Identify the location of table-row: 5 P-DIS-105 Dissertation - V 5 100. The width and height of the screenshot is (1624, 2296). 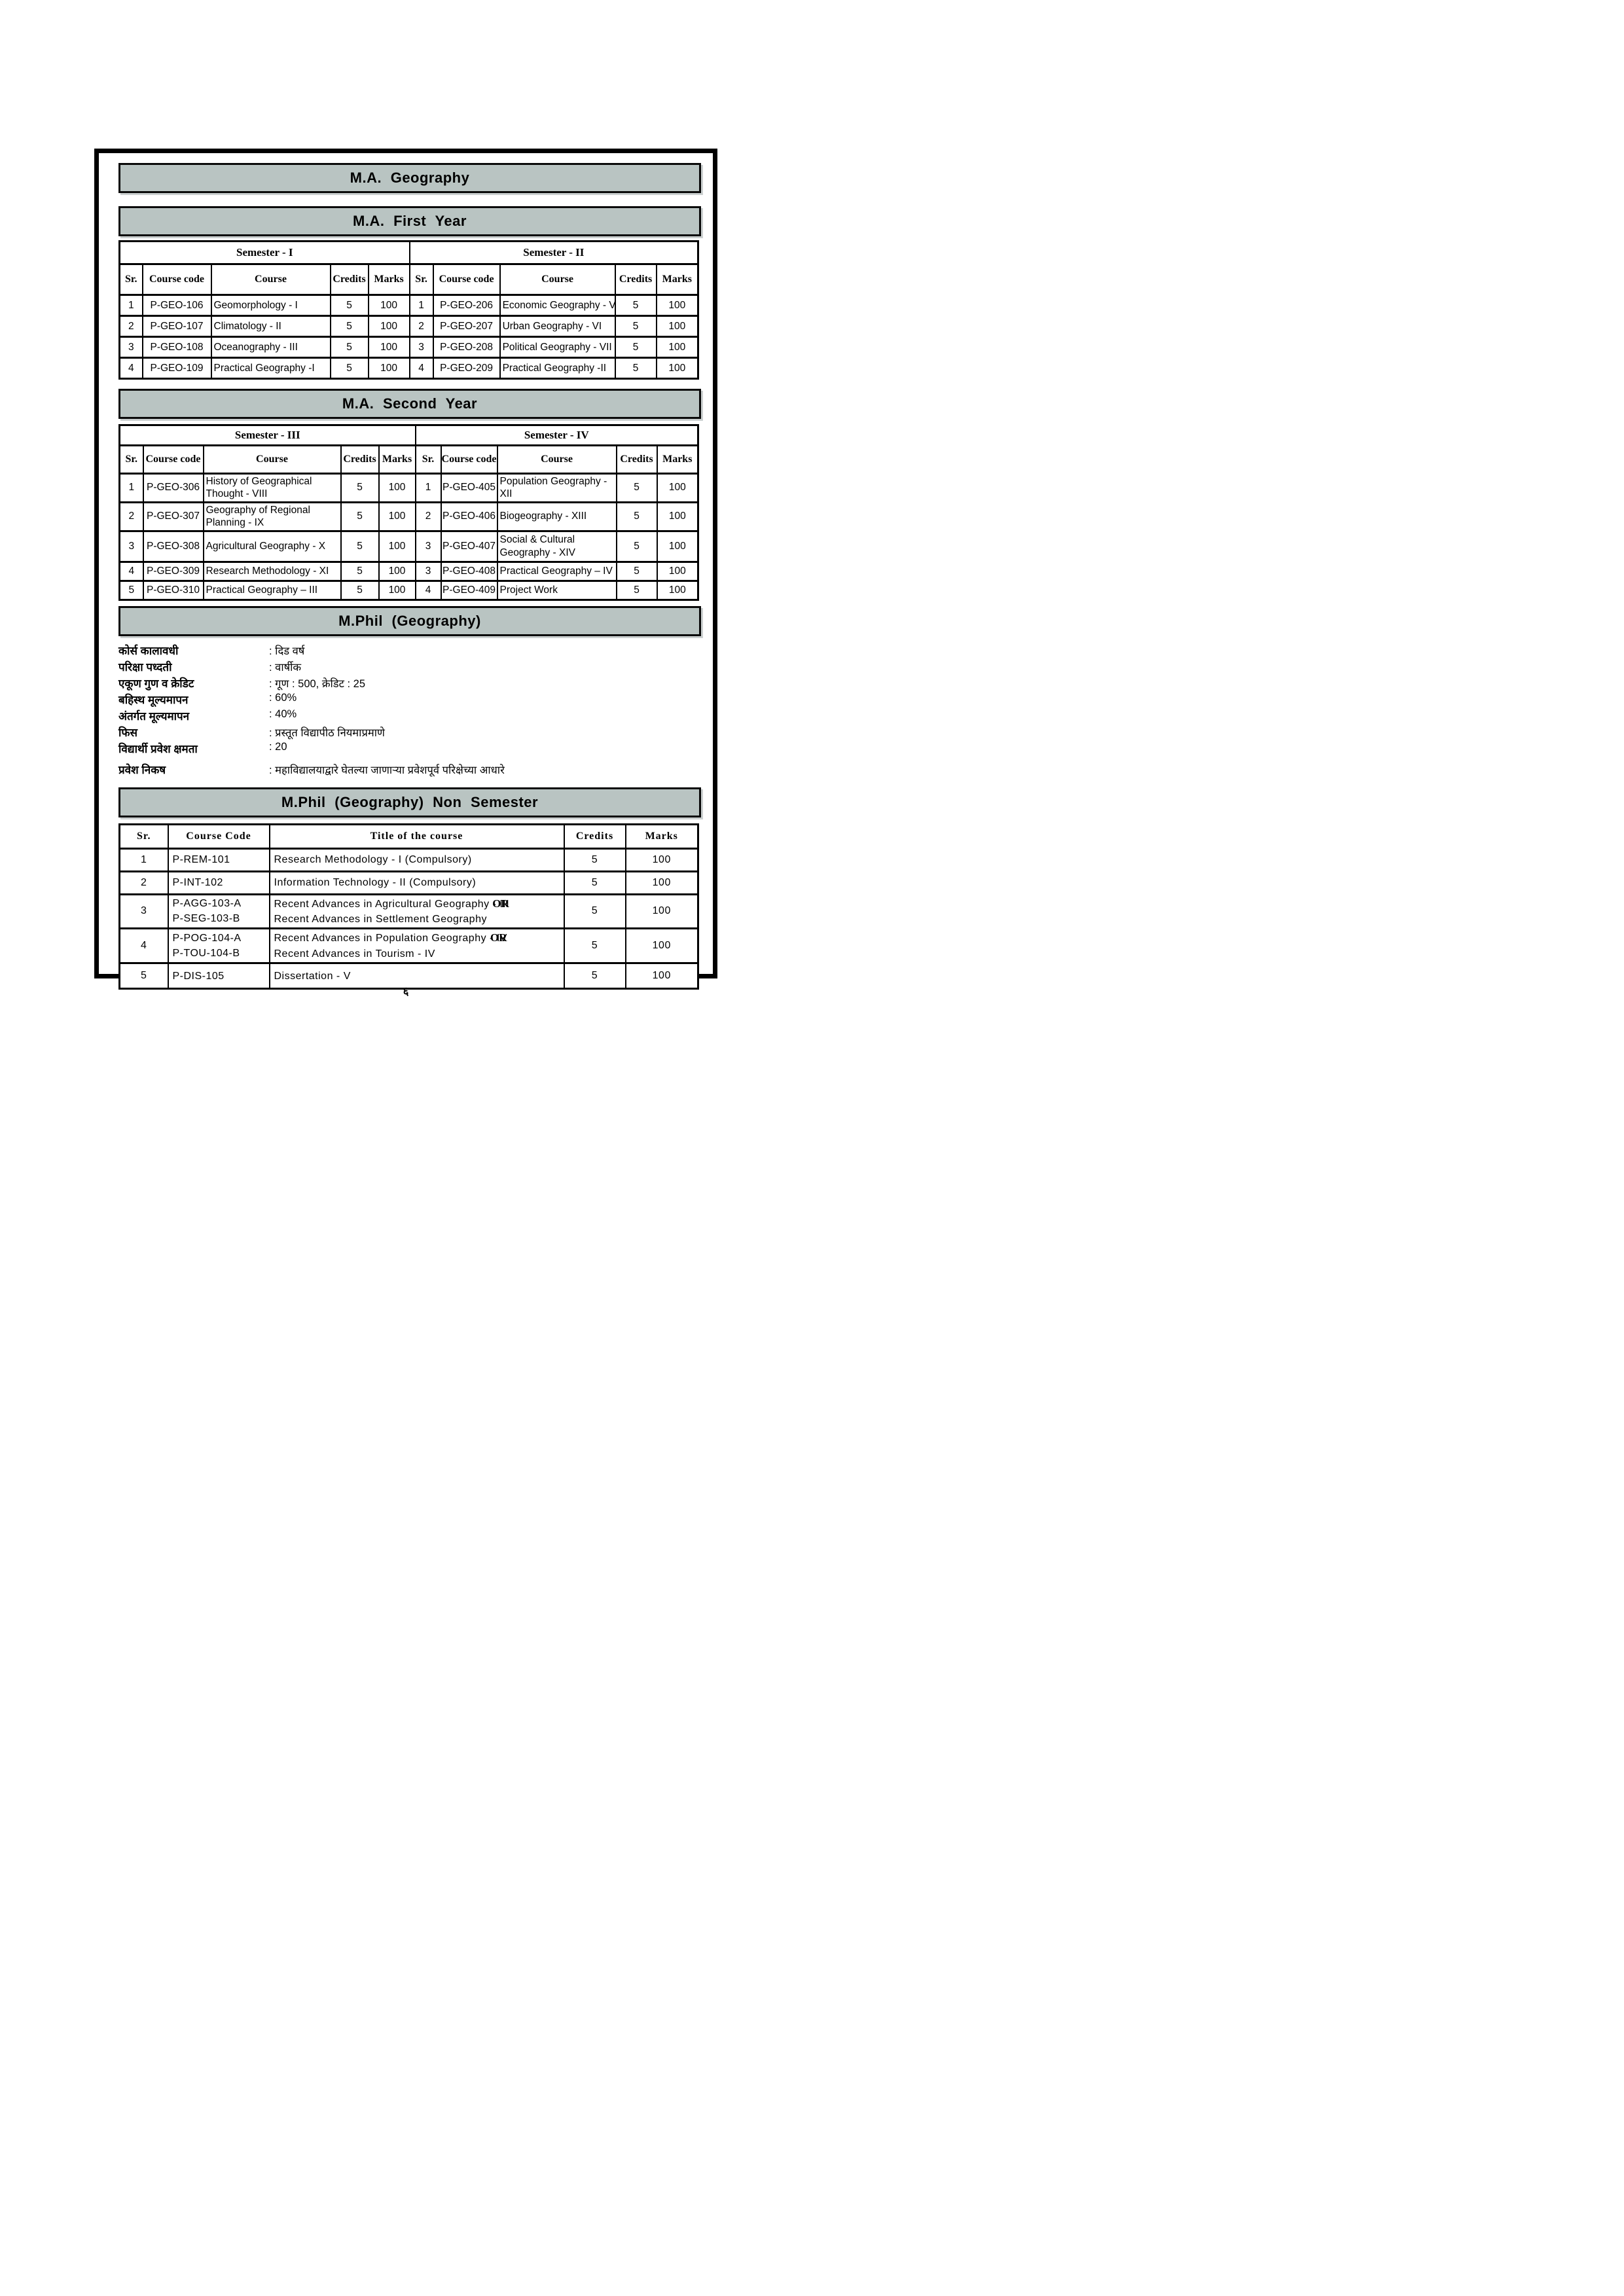
(408, 976).